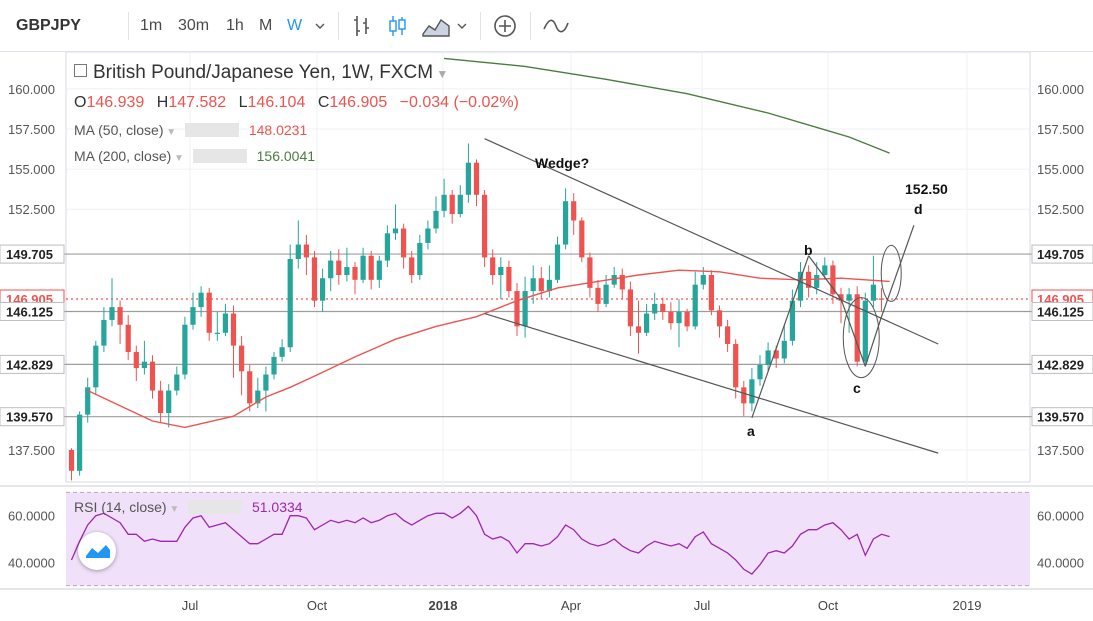 Image resolution: width=1093 pixels, height=621 pixels. What do you see at coordinates (286, 156) in the screenshot?
I see `ma200-value: 156.0041` at bounding box center [286, 156].